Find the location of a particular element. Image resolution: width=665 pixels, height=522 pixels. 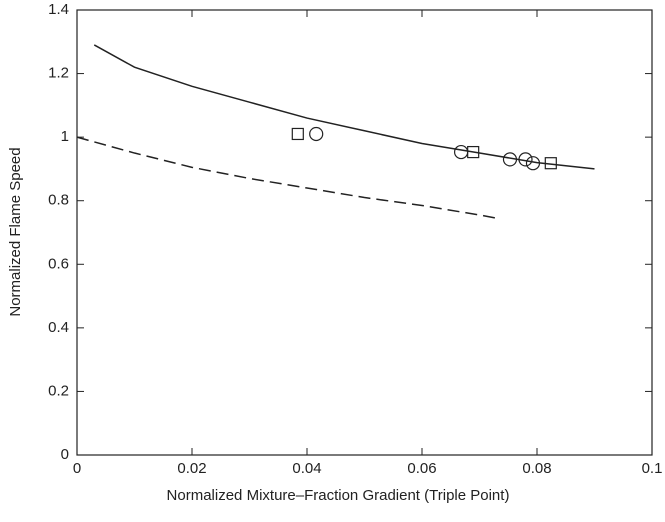

x-tick-label: 0.02 is located at coordinates (191, 468).